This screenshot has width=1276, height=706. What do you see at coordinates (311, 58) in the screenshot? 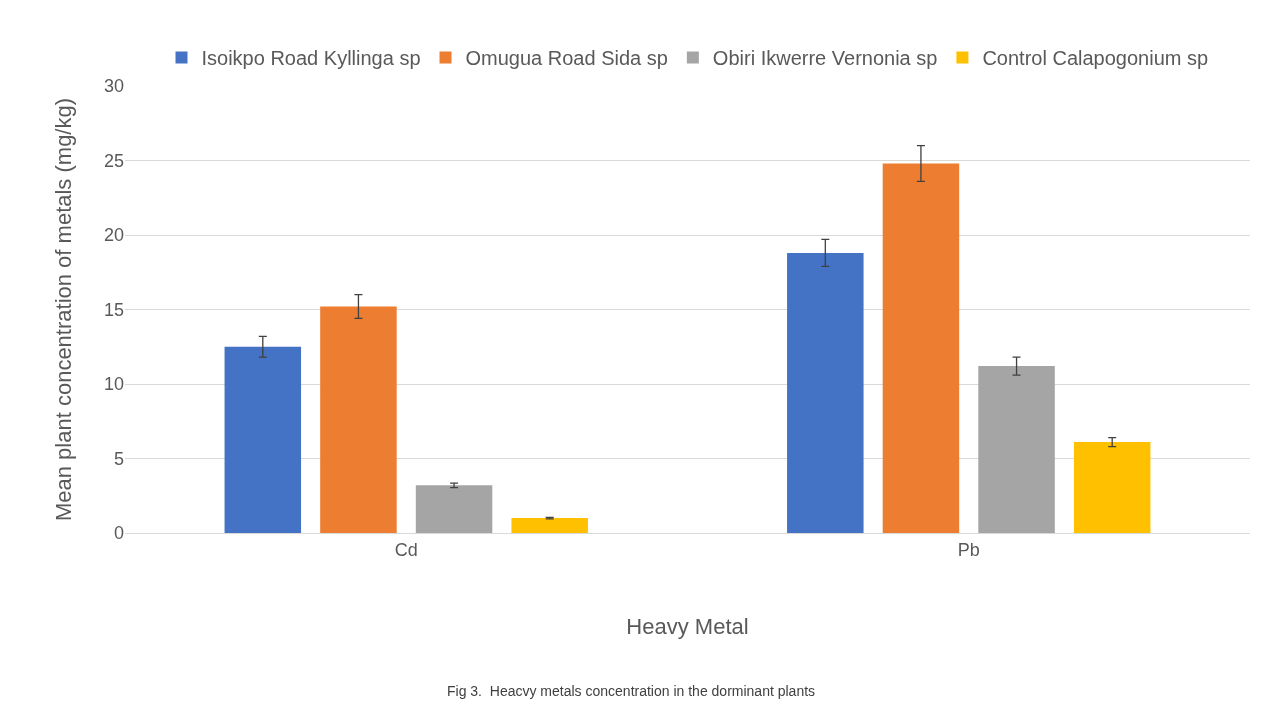
I see `legend-label: Isoikpo Road Kyllinga sp` at bounding box center [311, 58].